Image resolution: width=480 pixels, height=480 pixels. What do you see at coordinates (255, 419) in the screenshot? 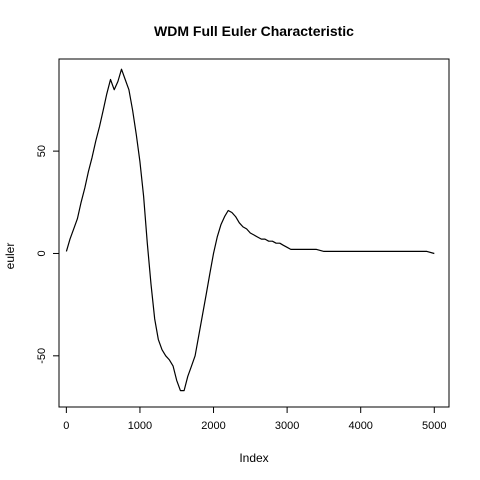
I see `x-axis: 0 1000 2000 3000 4000 5000` at bounding box center [255, 419].